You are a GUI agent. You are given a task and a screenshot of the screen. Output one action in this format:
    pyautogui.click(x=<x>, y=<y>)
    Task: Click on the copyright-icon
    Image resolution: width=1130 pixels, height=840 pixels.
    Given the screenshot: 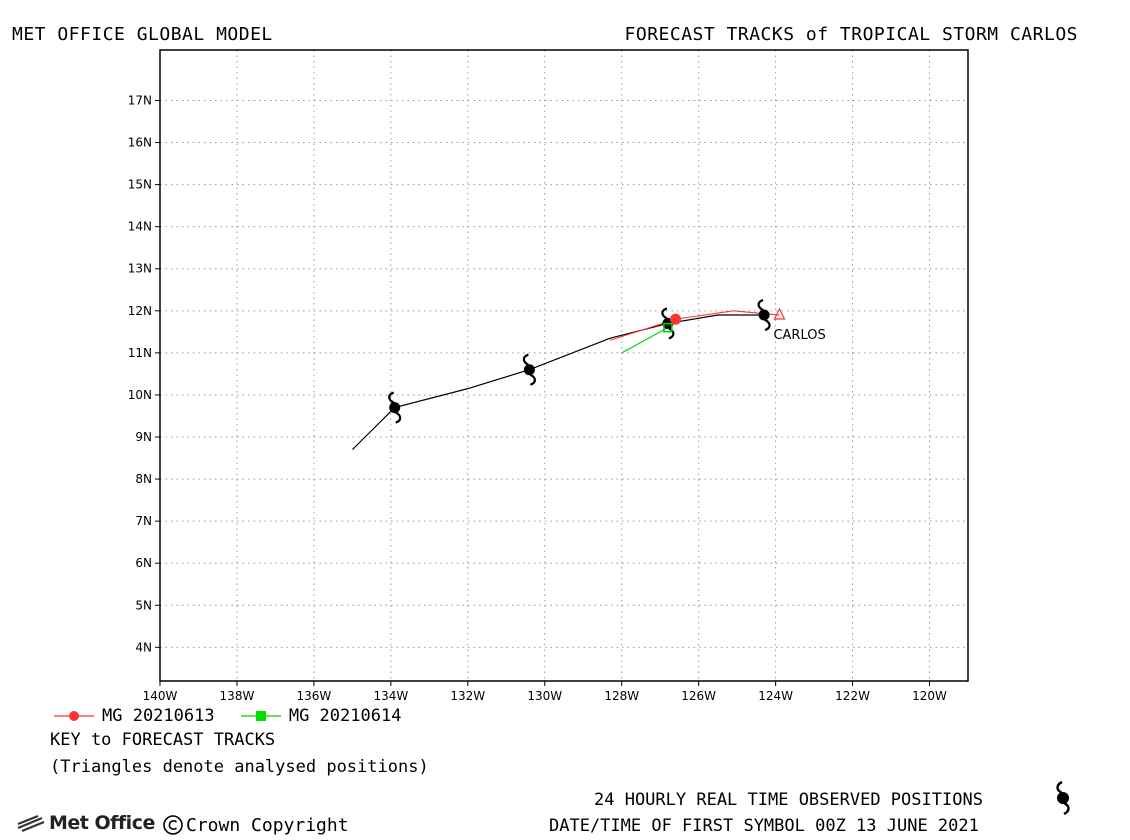 What is the action you would take?
    pyautogui.click(x=173, y=825)
    